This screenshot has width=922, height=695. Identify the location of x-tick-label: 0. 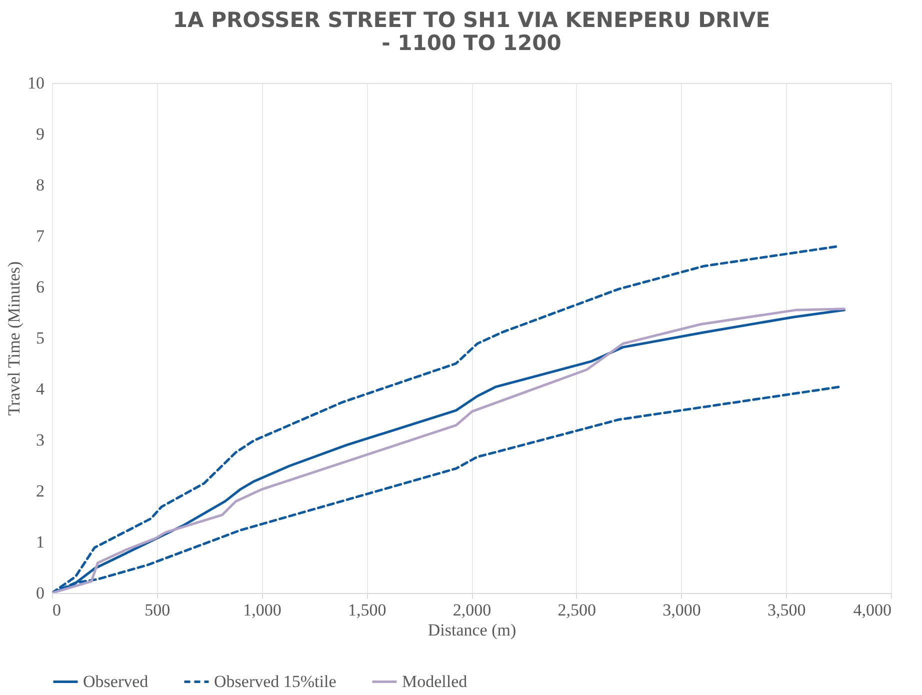
(56, 610).